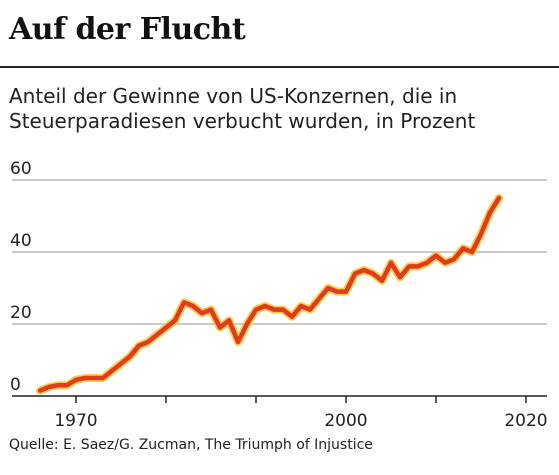  Describe the element at coordinates (279, 67) in the screenshot. I see `title-divider` at that location.